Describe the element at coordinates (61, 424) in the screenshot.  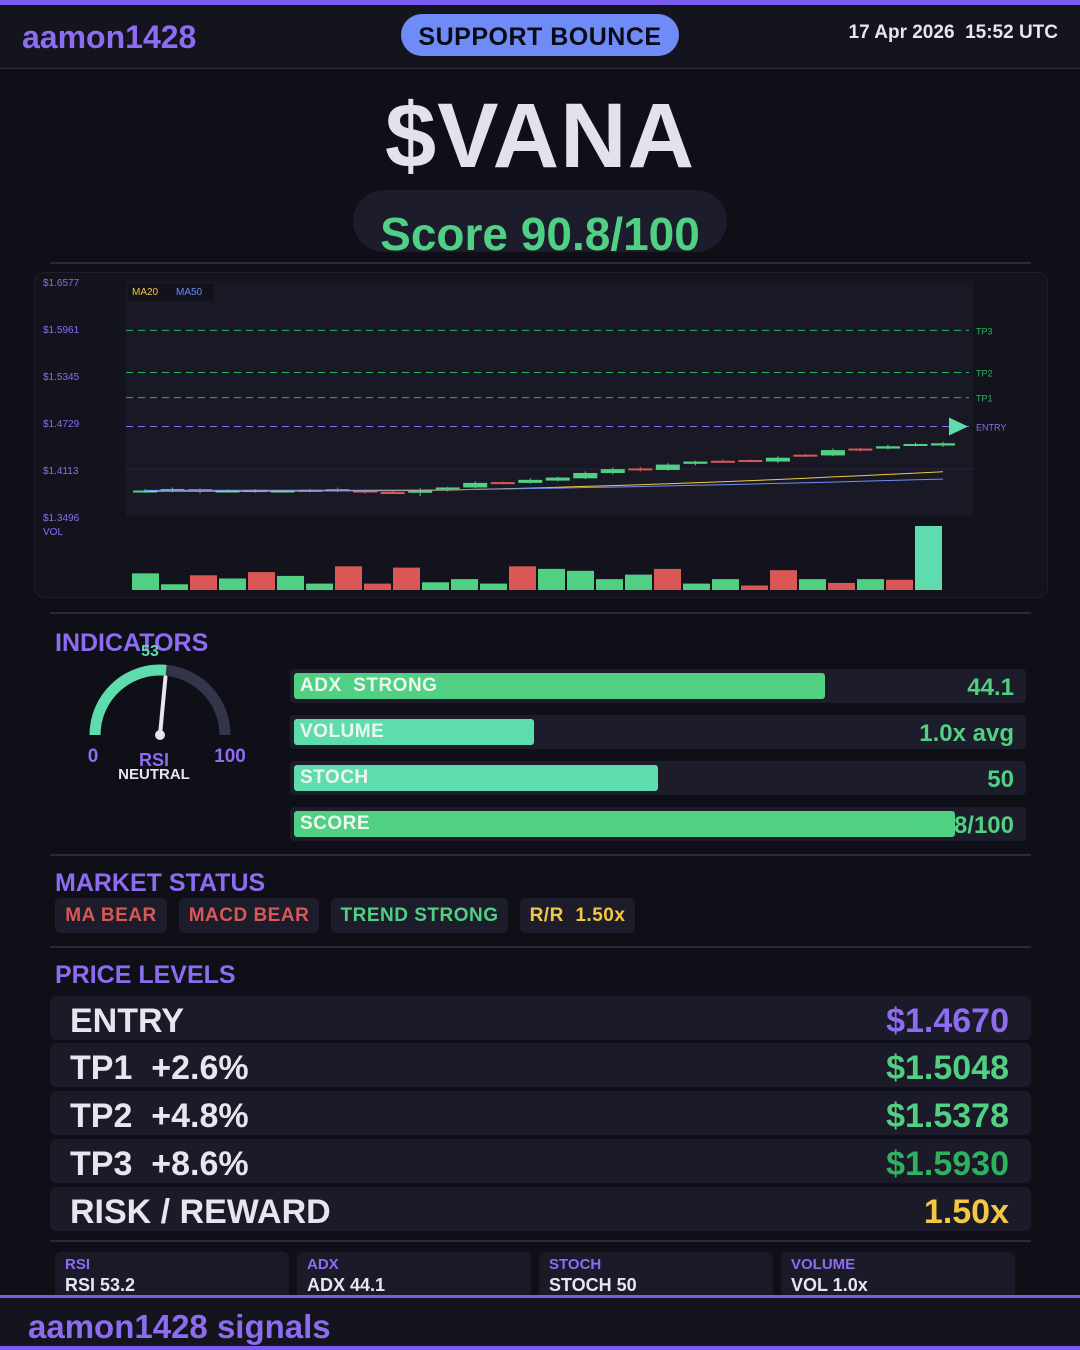
I see `y-tick-label: $1.4729` at that location.